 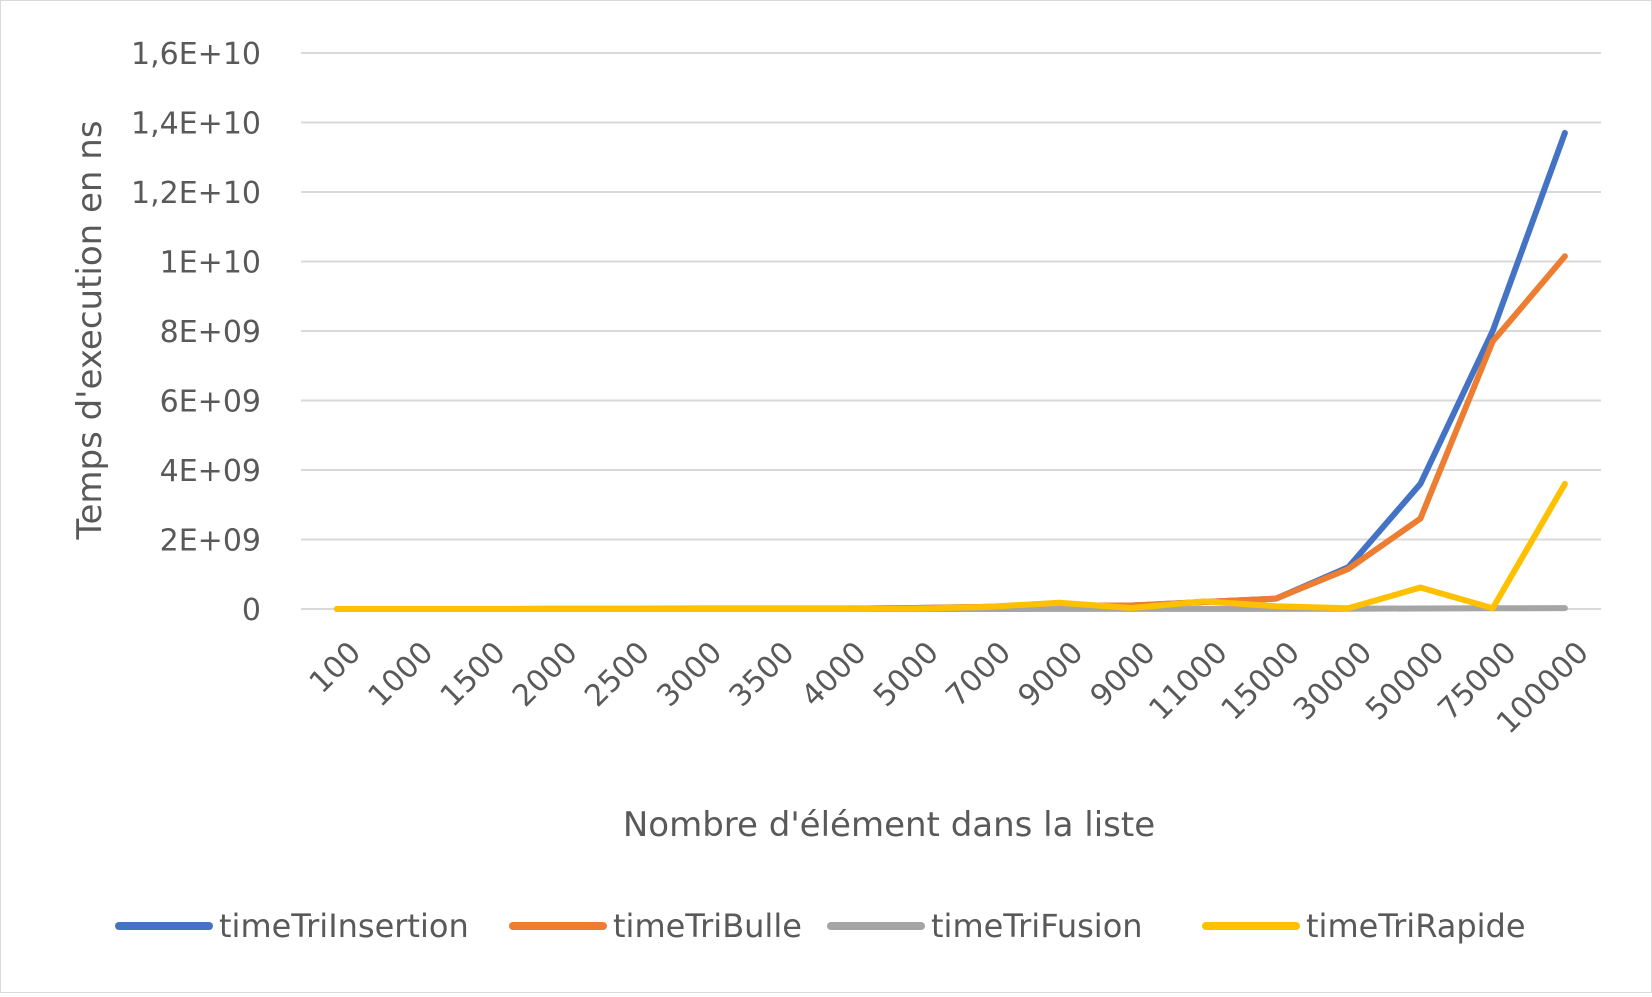 I want to click on x-tick-label: 1500, so click(x=473, y=674).